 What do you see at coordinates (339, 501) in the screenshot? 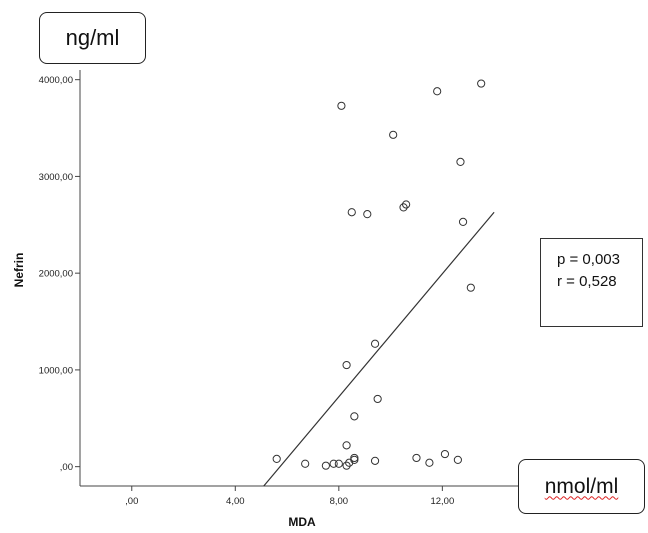
I see `x-tick-label: 8,00` at bounding box center [339, 501].